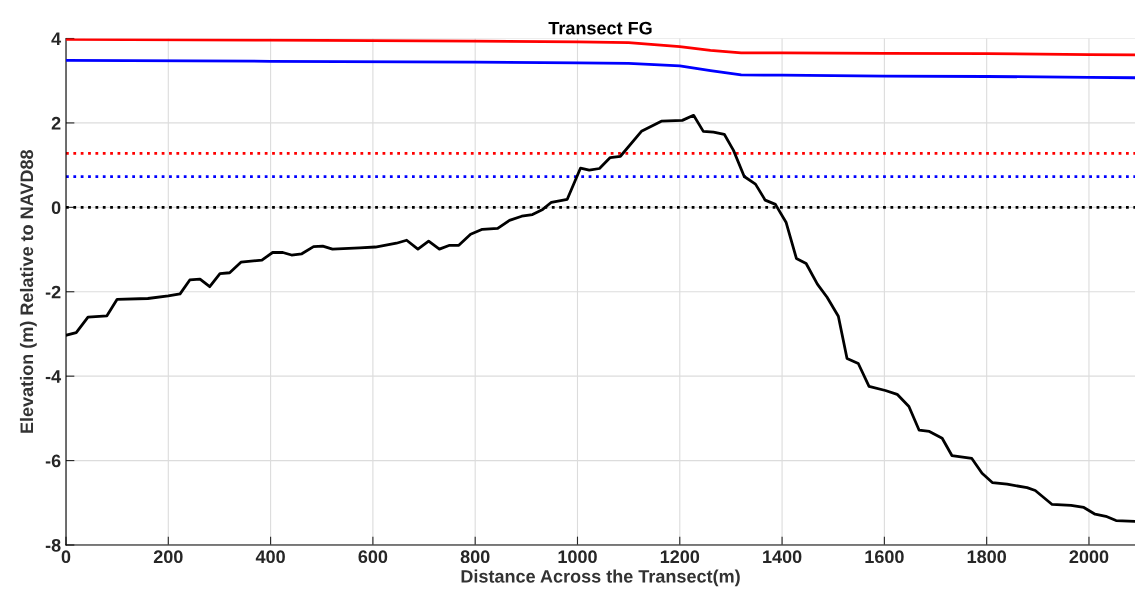 The width and height of the screenshot is (1135, 602). What do you see at coordinates (66, 557) in the screenshot?
I see `x-tick-label: 0` at bounding box center [66, 557].